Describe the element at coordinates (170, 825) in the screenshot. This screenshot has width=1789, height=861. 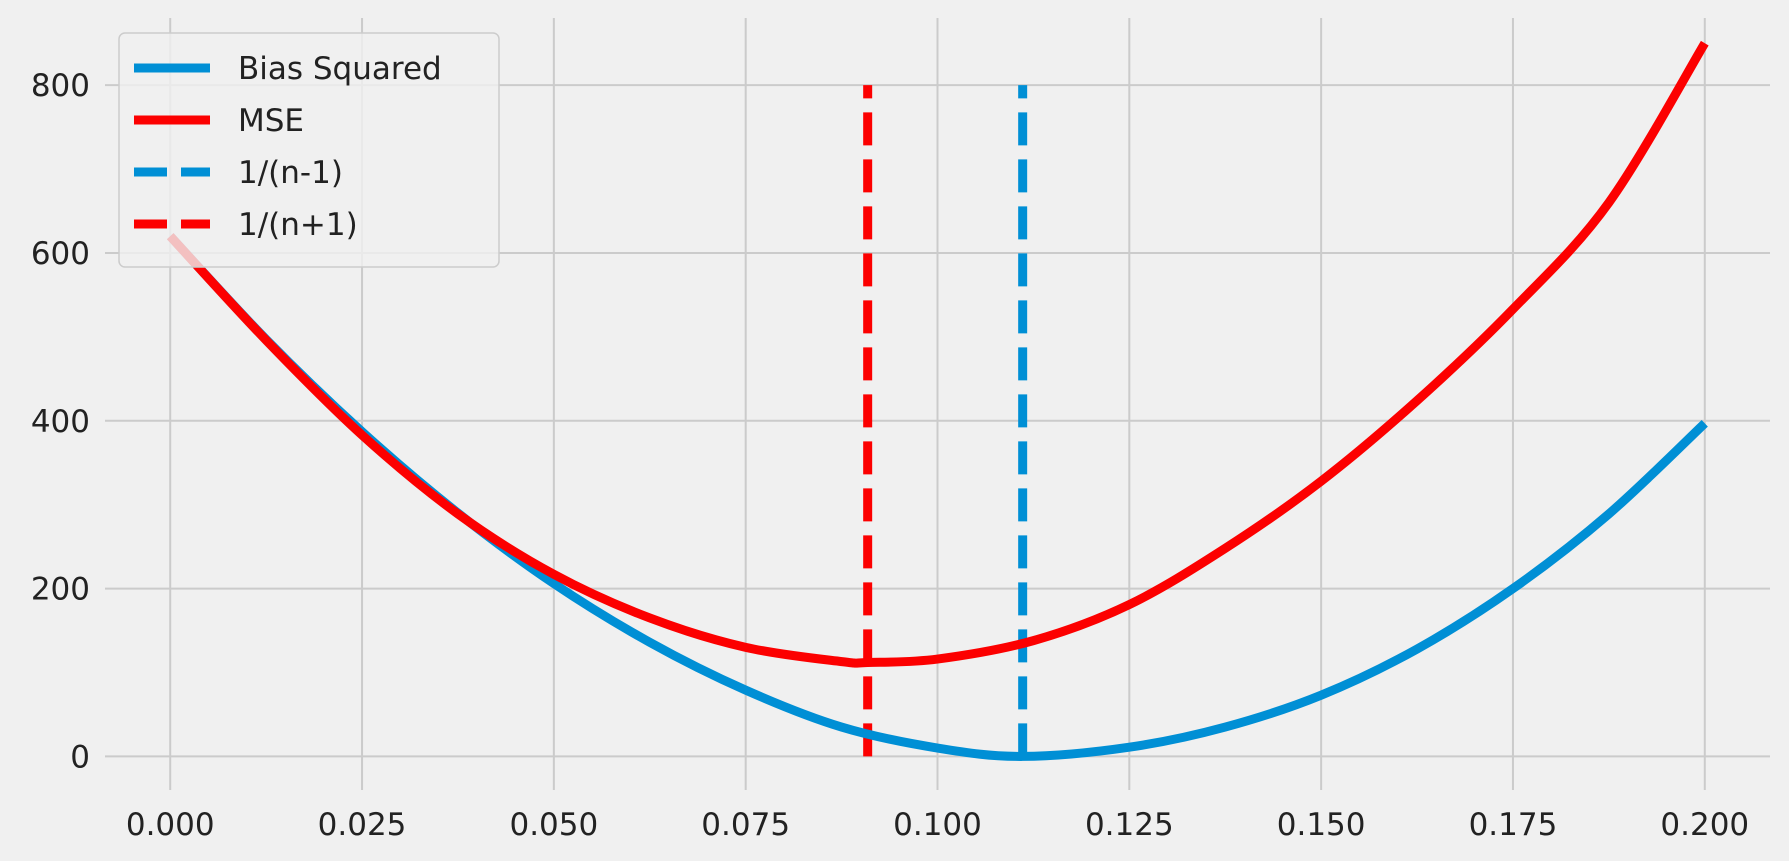
I see `x-tick-label: 0.000` at that location.